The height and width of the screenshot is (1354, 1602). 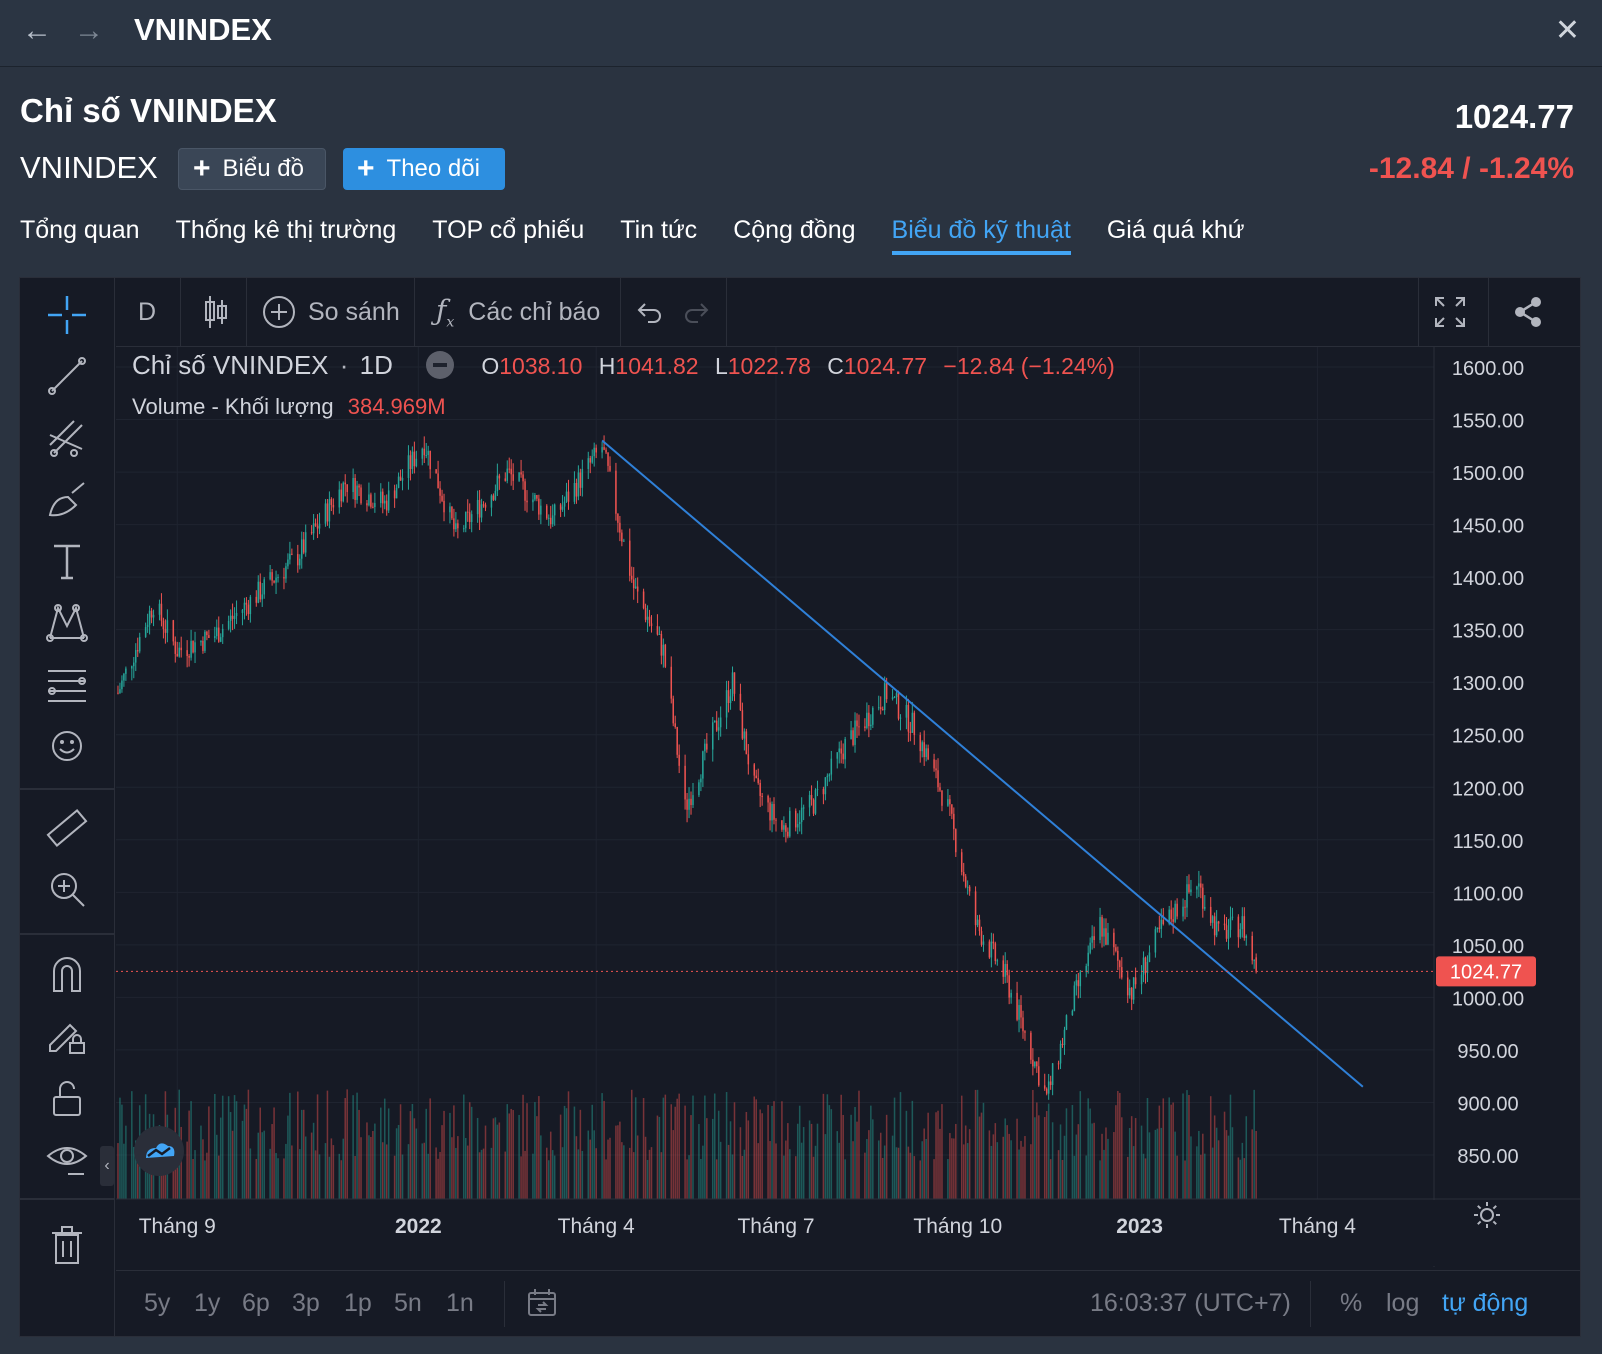 I want to click on brush-icon, so click(x=67, y=500).